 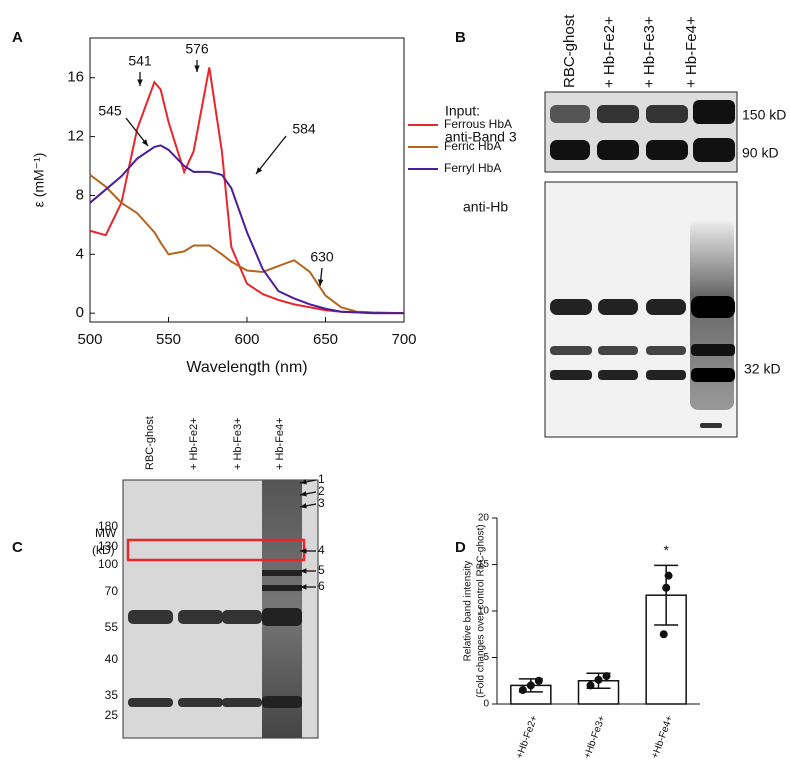 What do you see at coordinates (112, 695) in the screenshot?
I see `mw-marker: 35` at bounding box center [112, 695].